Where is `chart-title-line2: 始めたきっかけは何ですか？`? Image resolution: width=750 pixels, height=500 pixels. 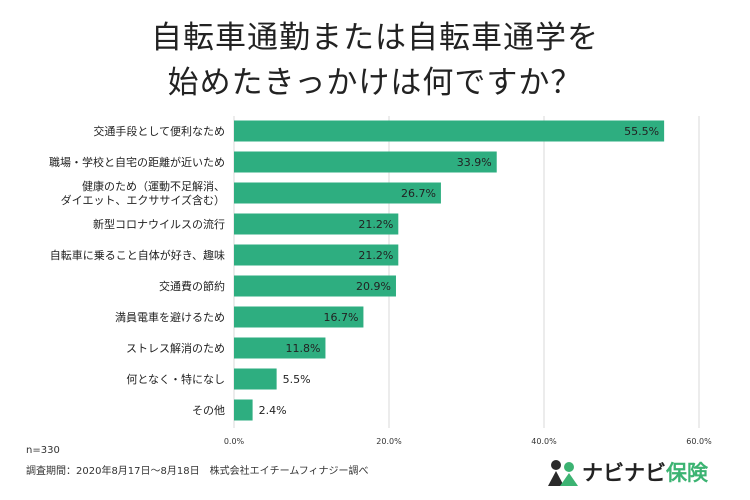
chart-title-line2: 始めたきっかけは何ですか？ is located at coordinates (375, 83).